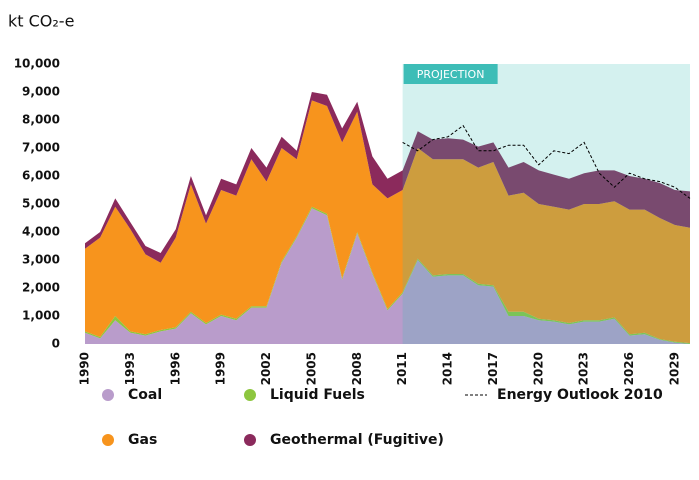  Describe the element at coordinates (584, 368) in the screenshot. I see `x-tick-label: 2023` at that location.